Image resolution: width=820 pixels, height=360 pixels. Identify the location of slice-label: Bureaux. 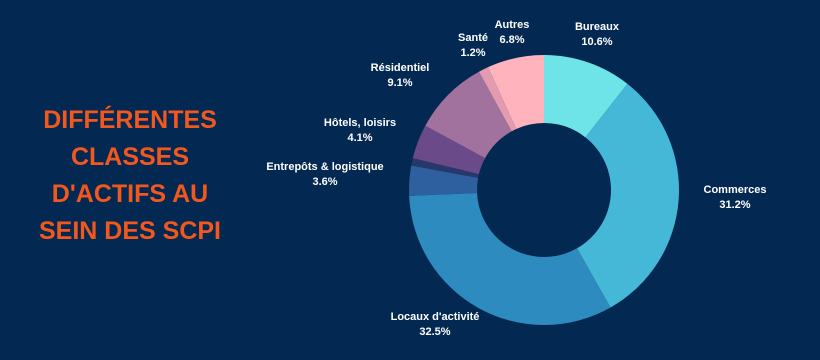
(597, 27).